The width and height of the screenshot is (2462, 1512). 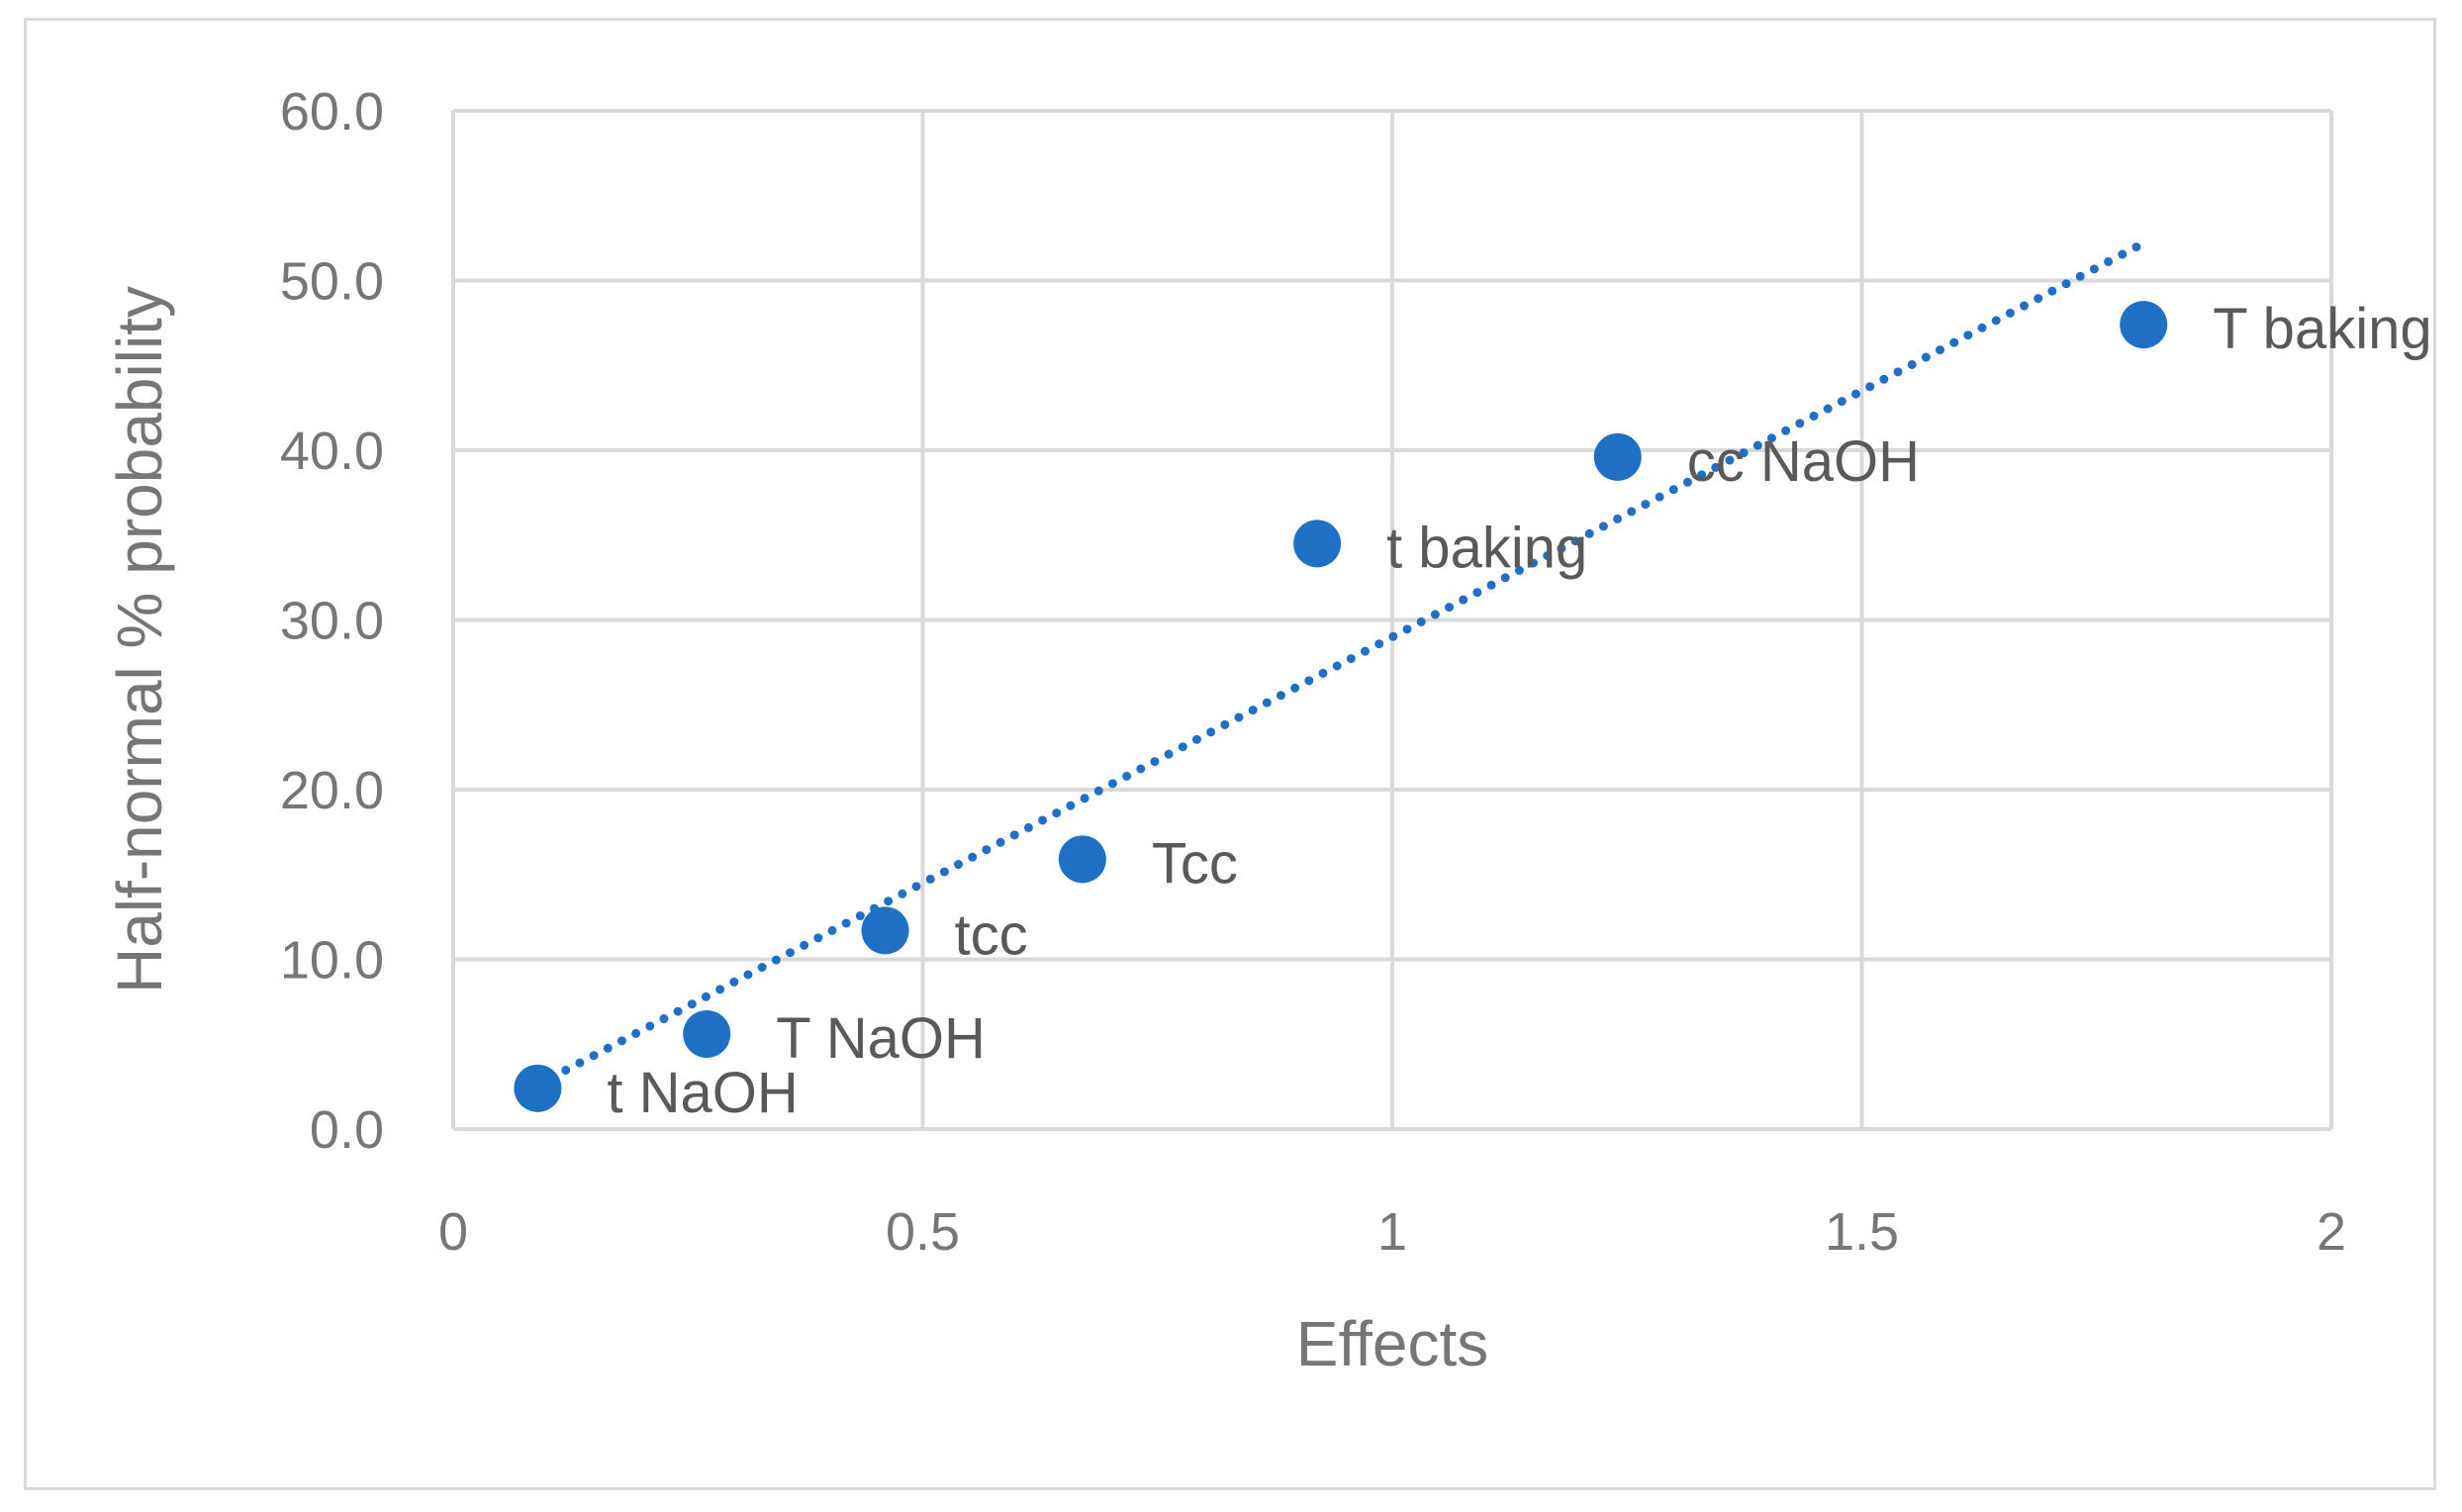 I want to click on x-axis-title: Effects, so click(x=1392, y=1344).